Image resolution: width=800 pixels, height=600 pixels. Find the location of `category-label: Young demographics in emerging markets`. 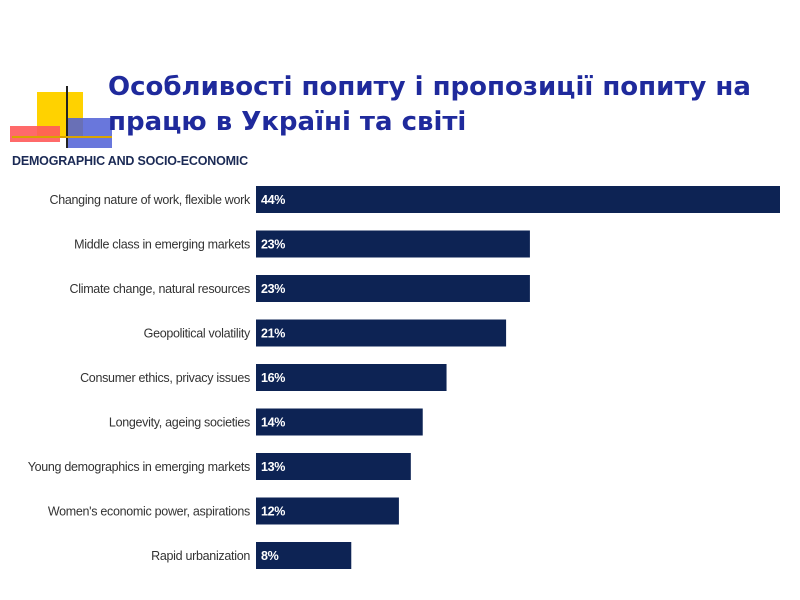

category-label: Young demographics in emerging markets is located at coordinates (139, 467).